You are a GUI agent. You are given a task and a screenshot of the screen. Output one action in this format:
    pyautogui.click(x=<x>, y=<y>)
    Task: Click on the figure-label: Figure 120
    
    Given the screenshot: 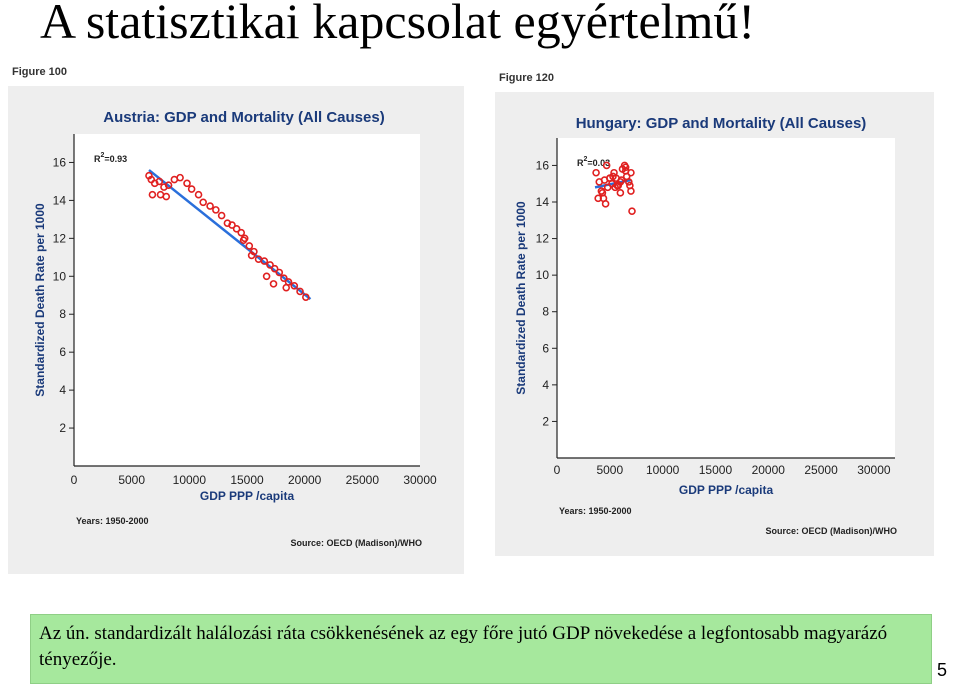 What is the action you would take?
    pyautogui.click(x=527, y=78)
    